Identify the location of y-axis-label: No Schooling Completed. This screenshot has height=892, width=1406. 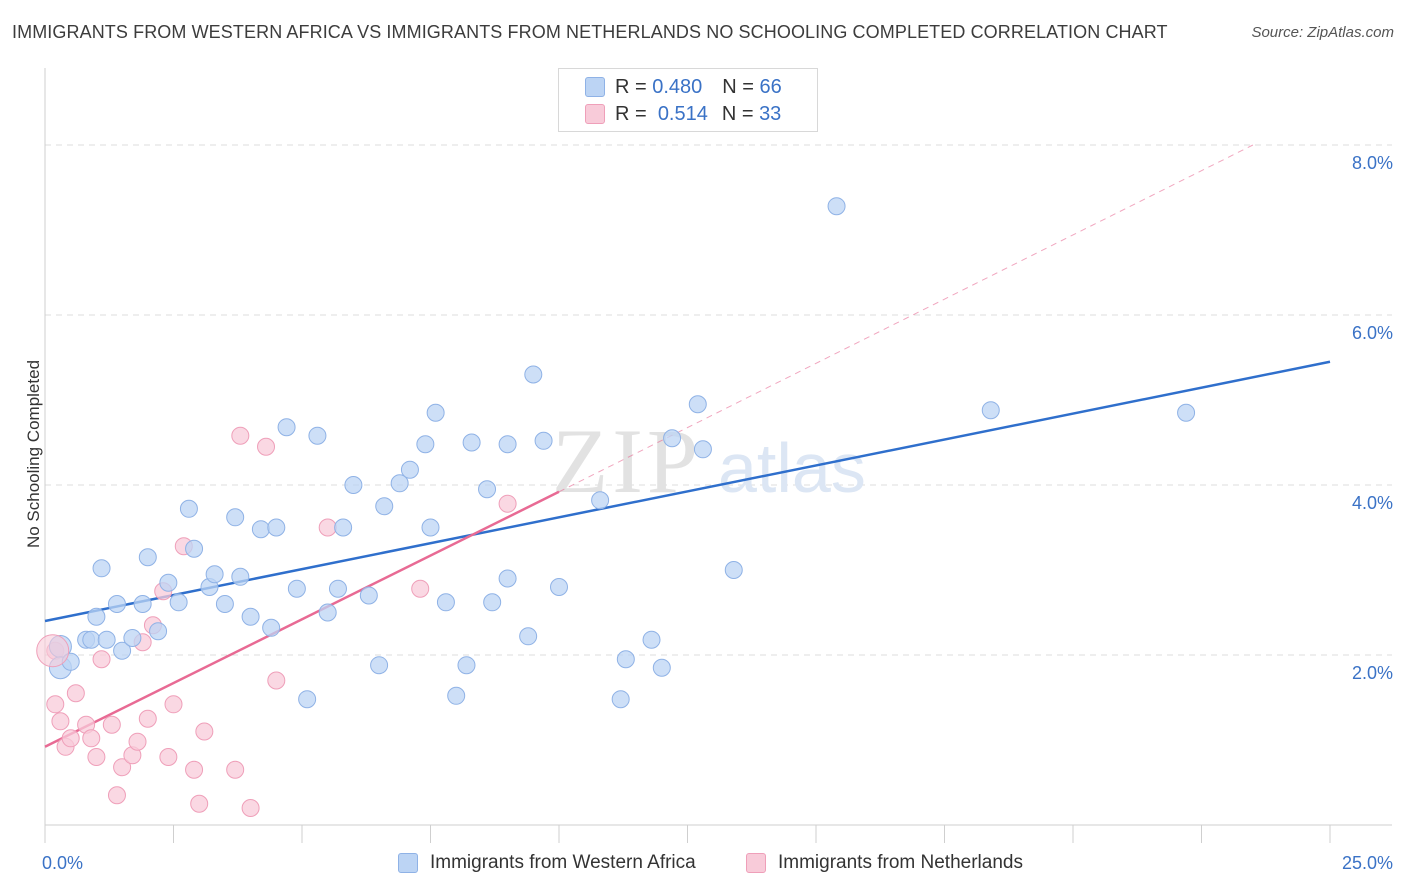
(33, 454).